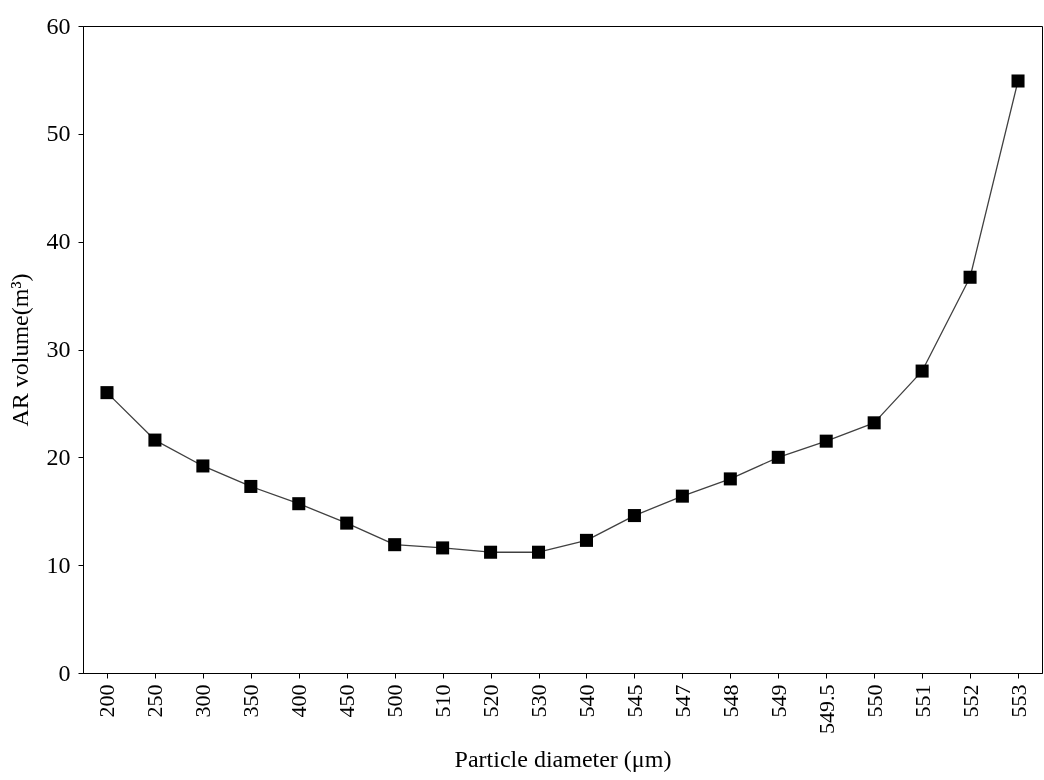 The width and height of the screenshot is (1044, 780). Describe the element at coordinates (491, 701) in the screenshot. I see `x-tick-label: 520` at that location.